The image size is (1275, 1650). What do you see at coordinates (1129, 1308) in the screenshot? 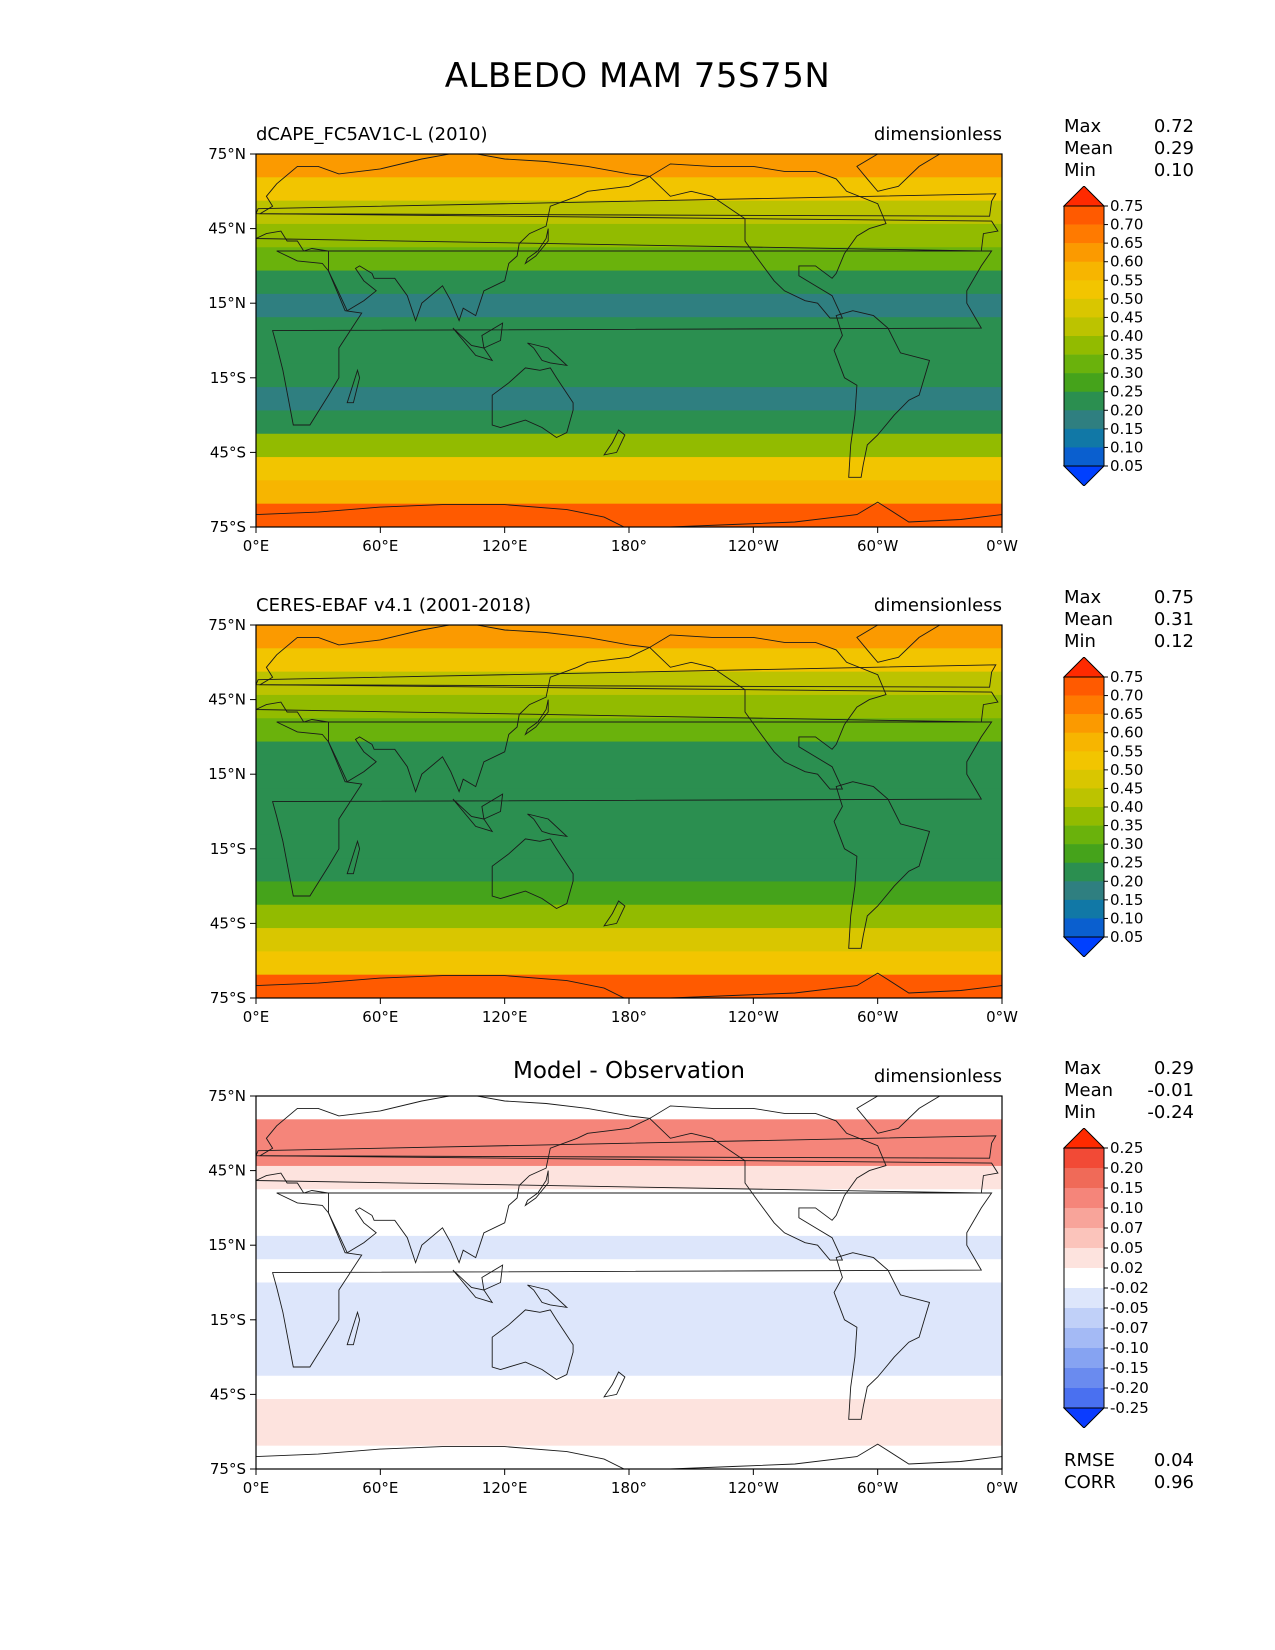
I see `colorbar-tick-label: -0.05` at bounding box center [1129, 1308].